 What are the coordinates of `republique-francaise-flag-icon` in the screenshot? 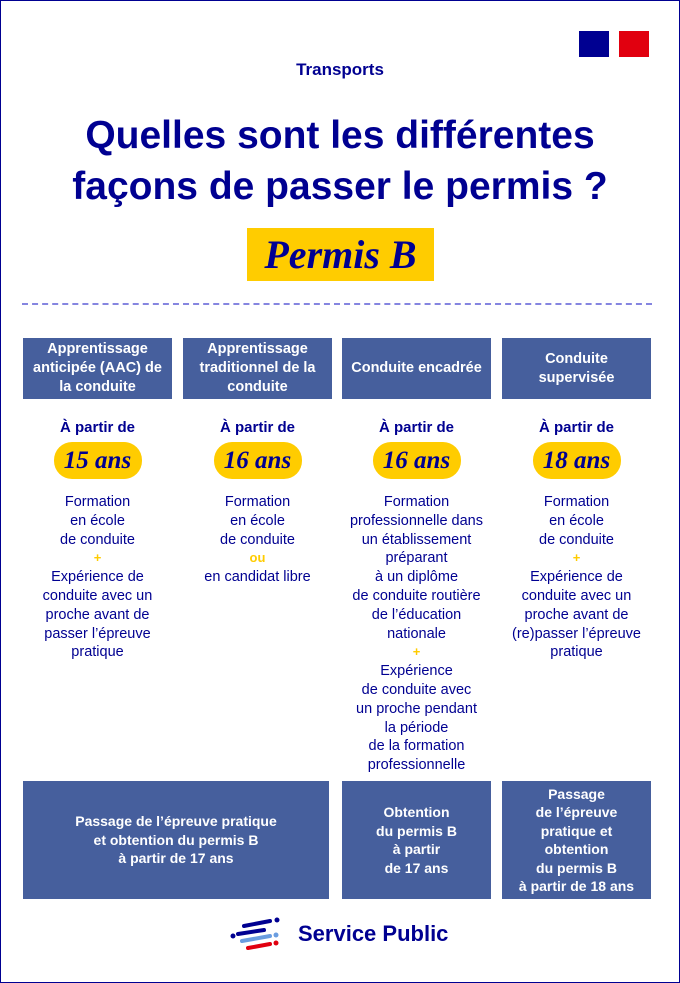 It's located at (614, 44).